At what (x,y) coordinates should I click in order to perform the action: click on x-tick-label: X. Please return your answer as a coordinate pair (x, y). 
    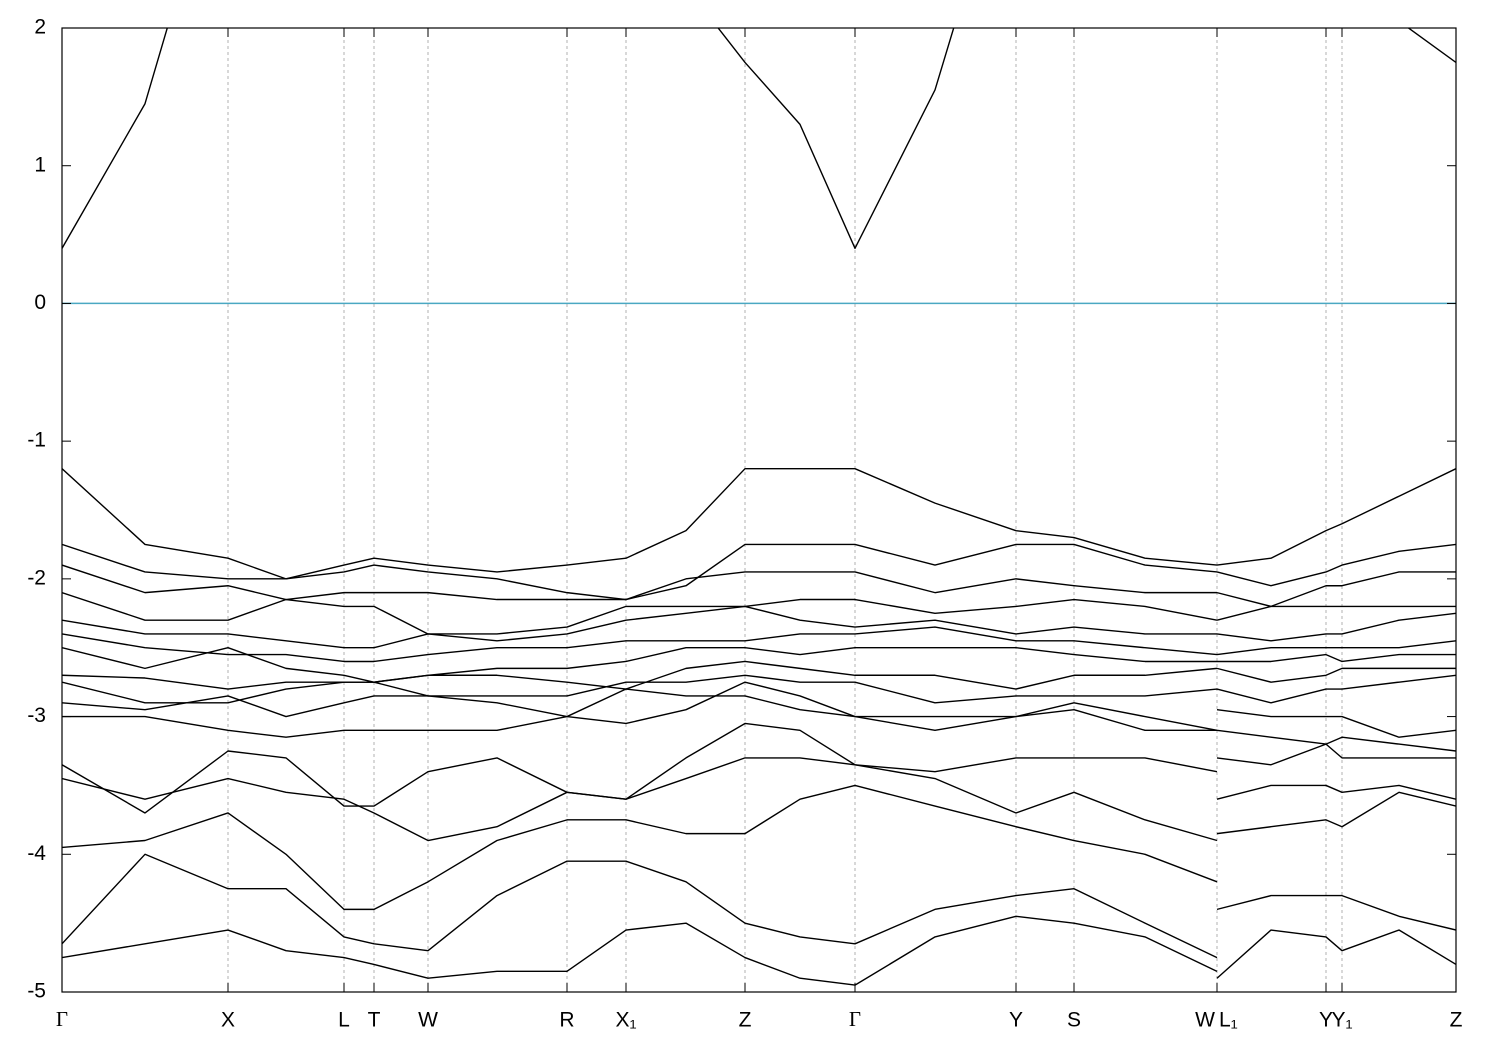
    Looking at the image, I should click on (228, 1020).